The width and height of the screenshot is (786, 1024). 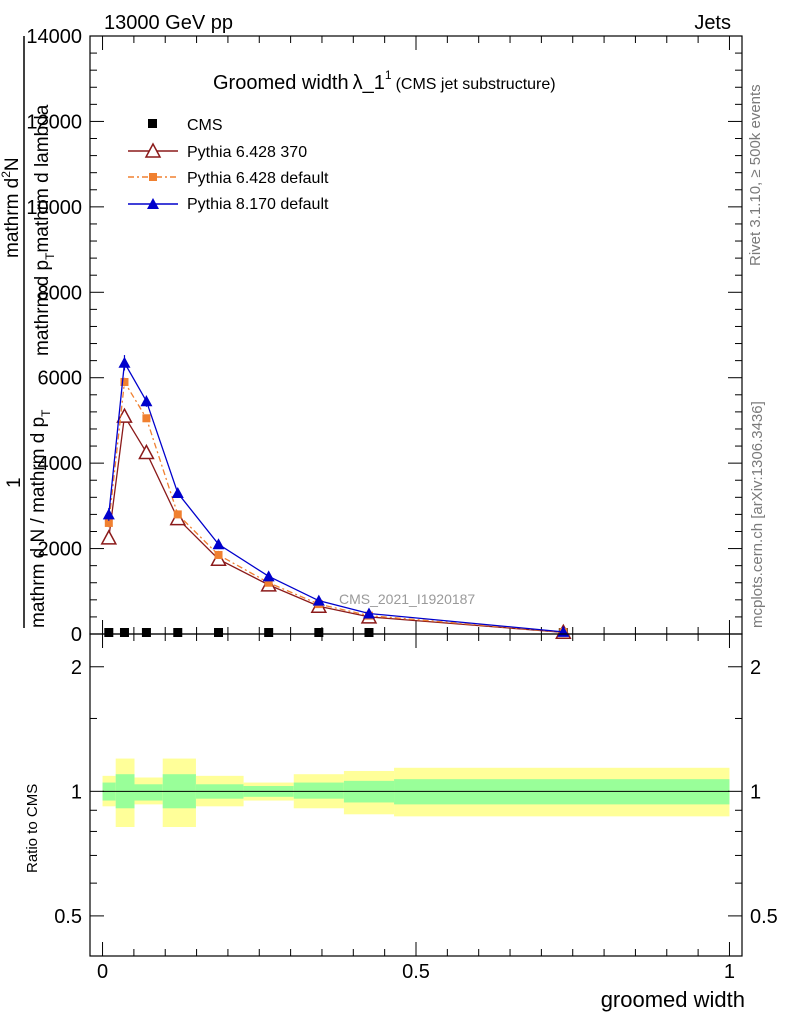 I want to click on ratio-ytick-label-left-1: 1, so click(x=76, y=792).